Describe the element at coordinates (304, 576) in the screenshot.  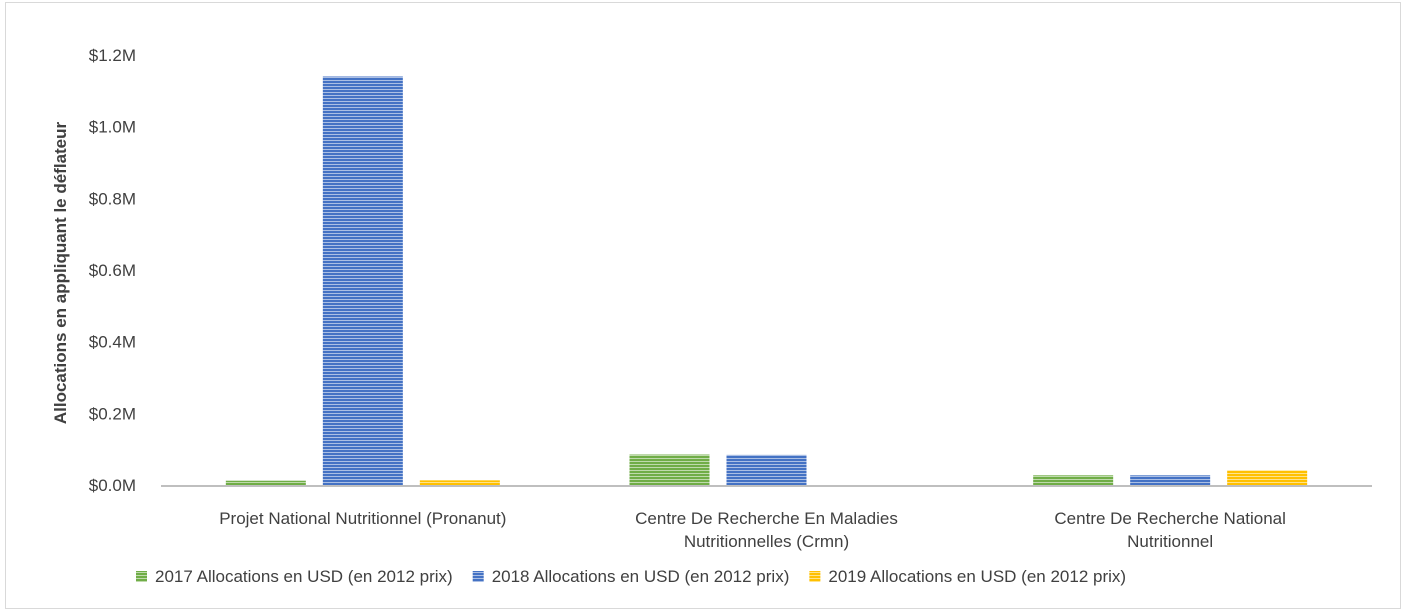
I see `legend-label: 2017 Allocations en USD (en 2012 prix)` at that location.